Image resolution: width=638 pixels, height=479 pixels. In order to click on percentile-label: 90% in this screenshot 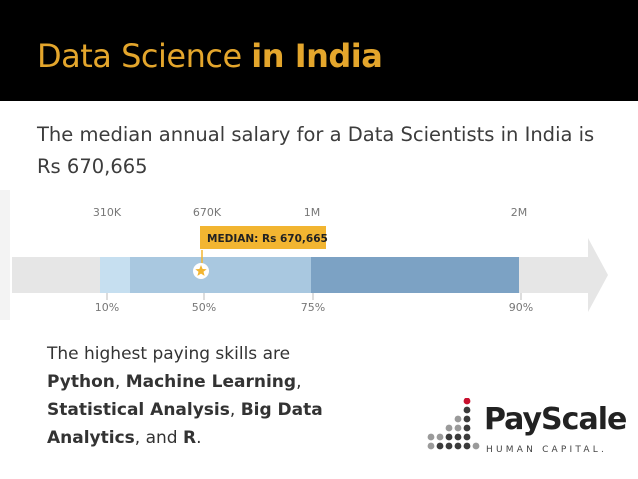, I will do `click(521, 307)`.